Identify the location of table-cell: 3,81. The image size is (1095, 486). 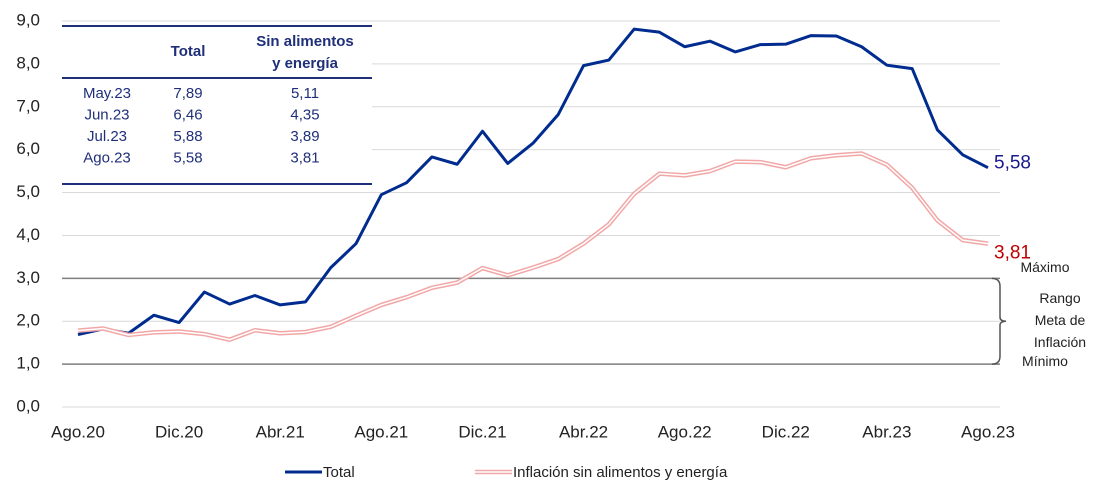
(304, 157).